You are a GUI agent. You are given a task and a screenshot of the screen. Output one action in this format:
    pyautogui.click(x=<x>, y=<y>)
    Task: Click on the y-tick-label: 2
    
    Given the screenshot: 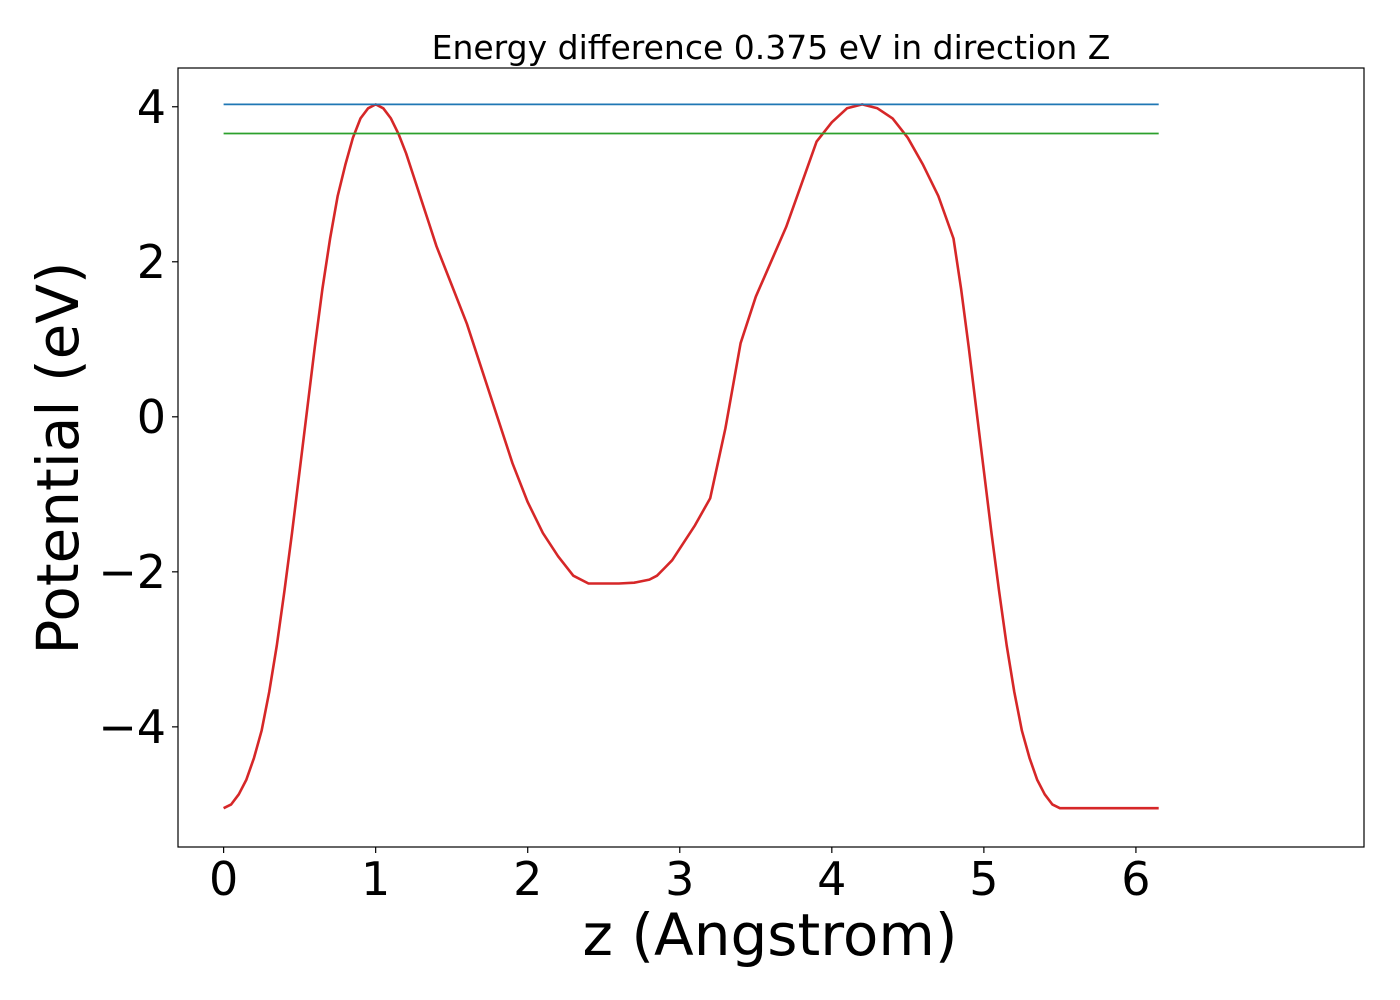 What is the action you would take?
    pyautogui.click(x=151, y=262)
    